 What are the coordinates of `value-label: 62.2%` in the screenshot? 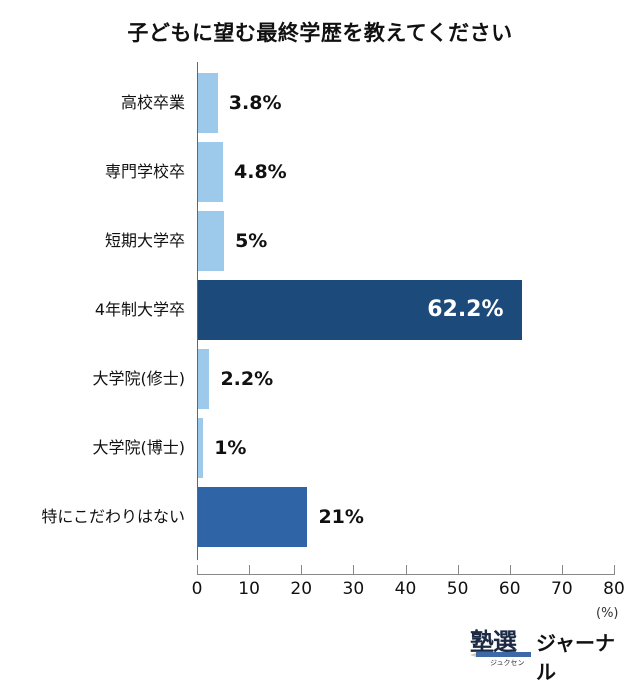 It's located at (465, 309).